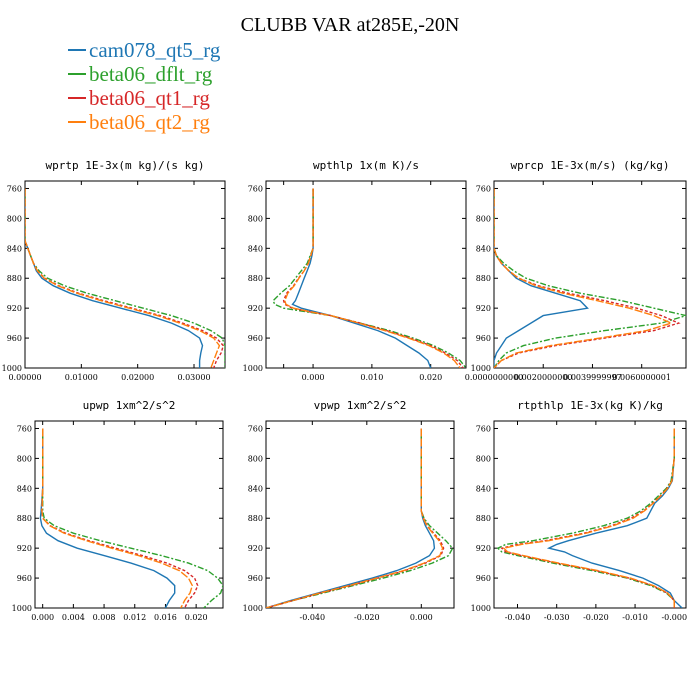 This screenshot has width=700, height=700. I want to click on x-tick-label: 0.03000, so click(193, 377).